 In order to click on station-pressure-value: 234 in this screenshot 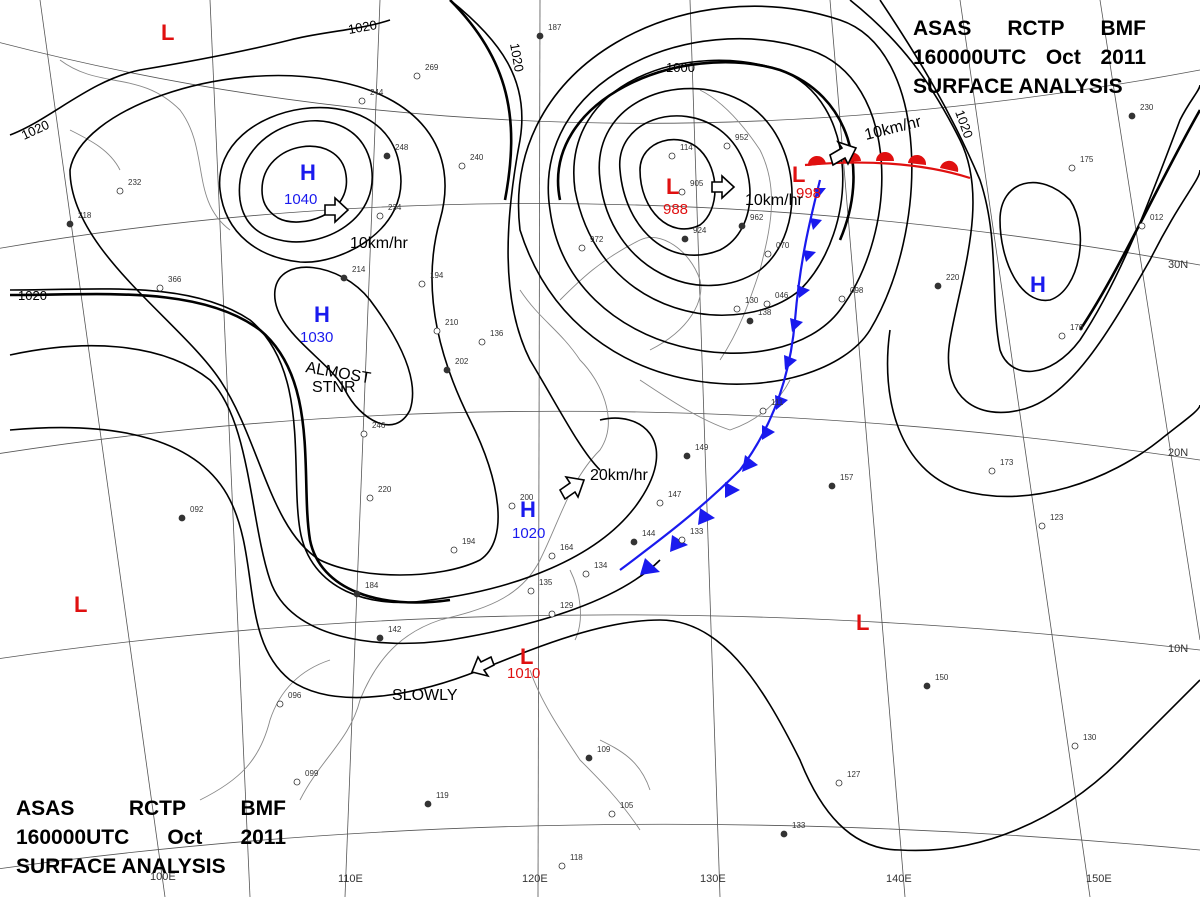, I will do `click(395, 207)`.